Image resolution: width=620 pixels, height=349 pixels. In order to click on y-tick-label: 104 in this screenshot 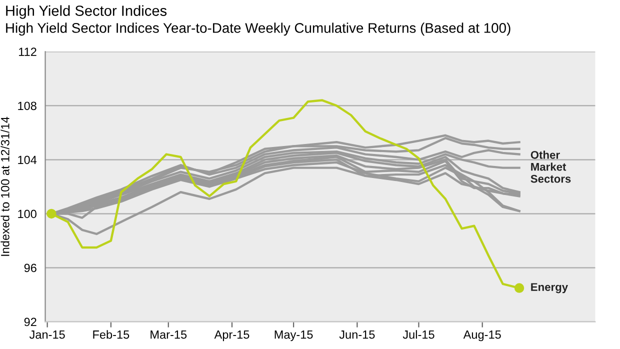, I will do `click(27, 160)`.